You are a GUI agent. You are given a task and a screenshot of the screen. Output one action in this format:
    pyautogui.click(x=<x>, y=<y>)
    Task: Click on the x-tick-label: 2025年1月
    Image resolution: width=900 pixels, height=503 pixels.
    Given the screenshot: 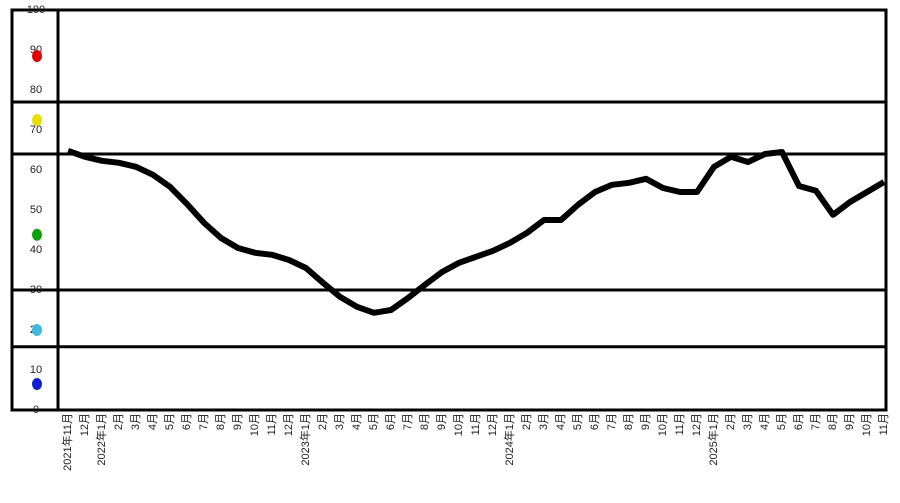 What is the action you would take?
    pyautogui.click(x=713, y=439)
    